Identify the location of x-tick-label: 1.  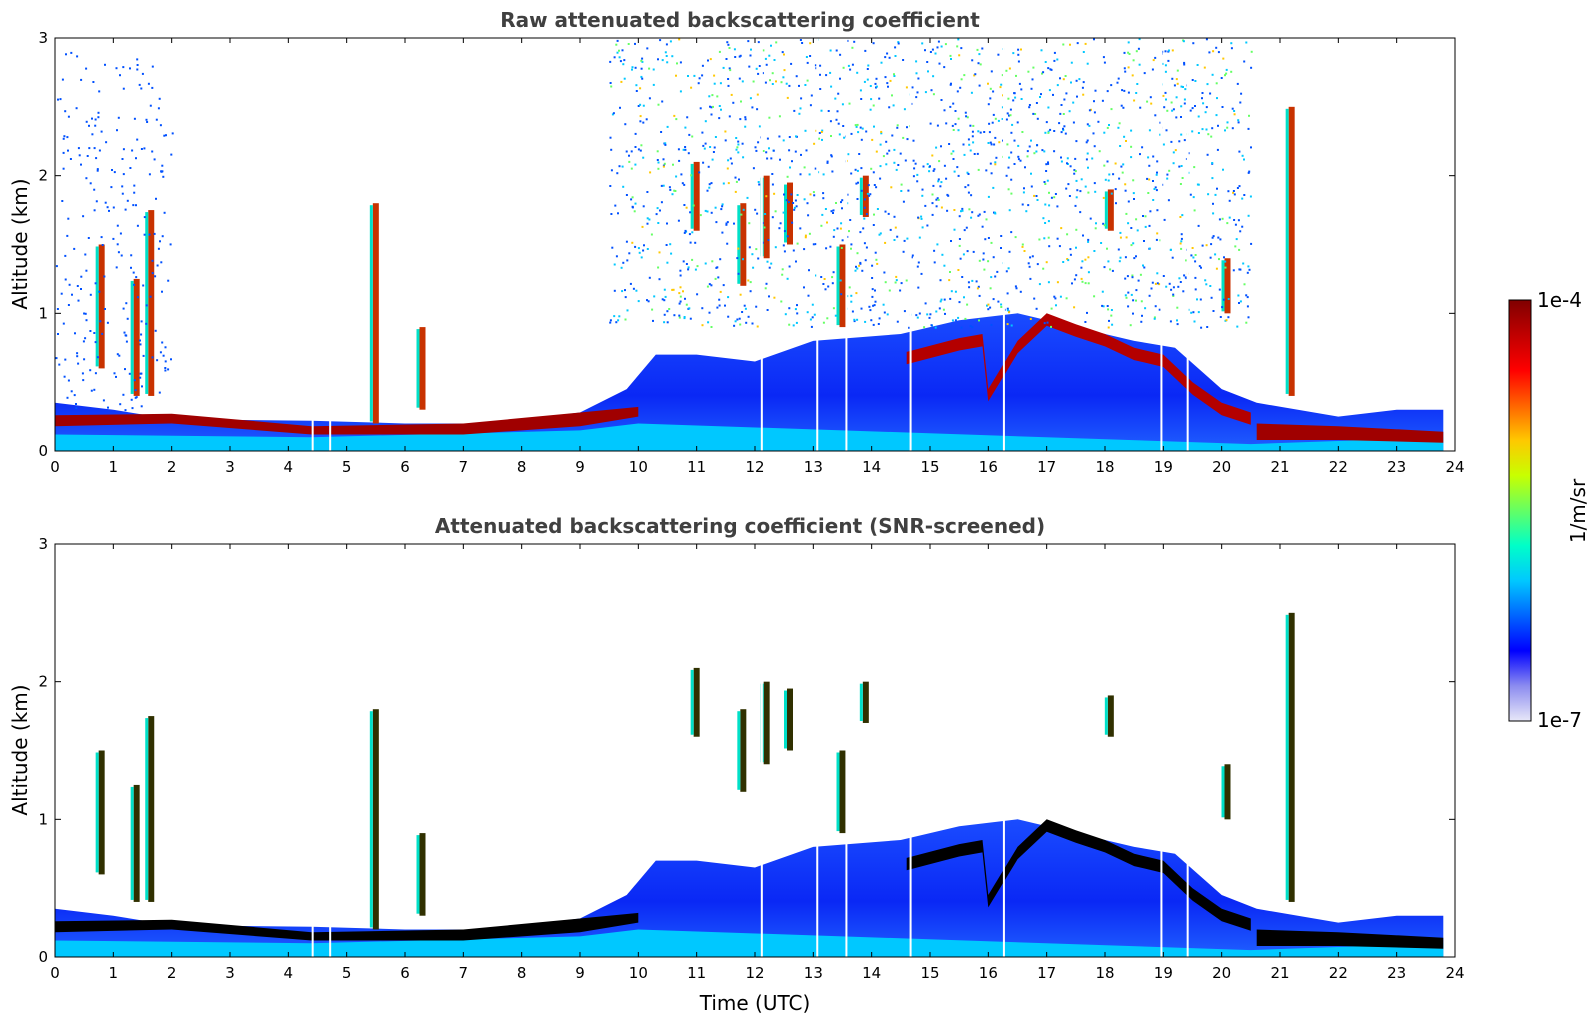
(114, 467).